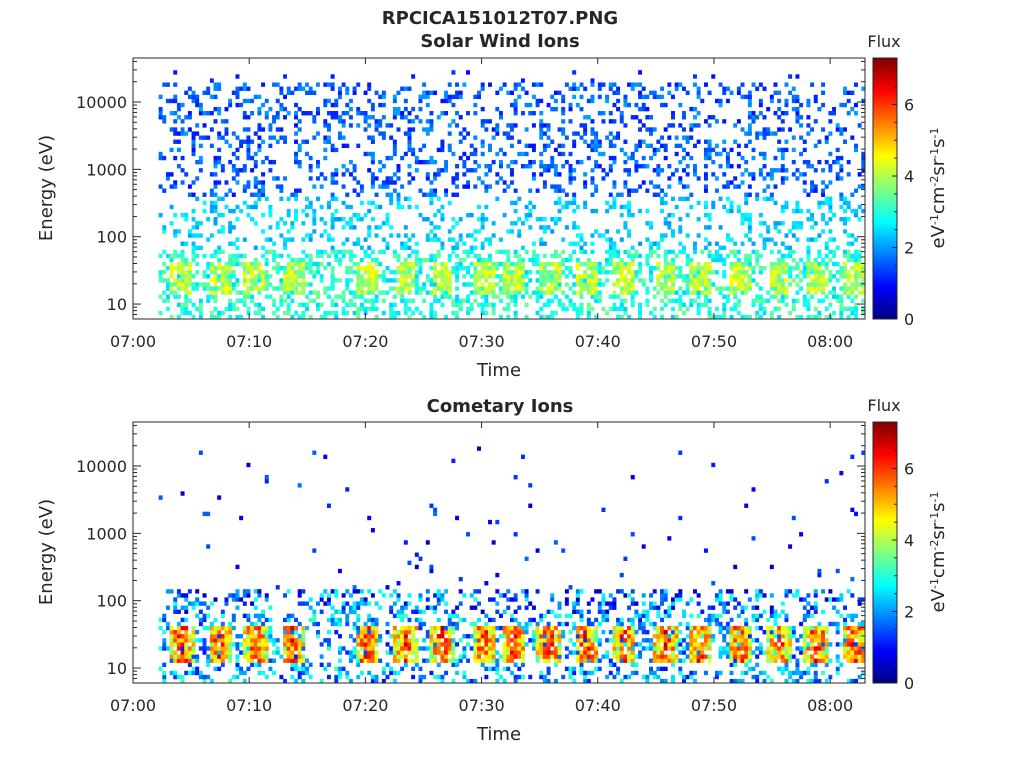  Describe the element at coordinates (885, 107) in the screenshot. I see `colorbar-swatch` at that location.